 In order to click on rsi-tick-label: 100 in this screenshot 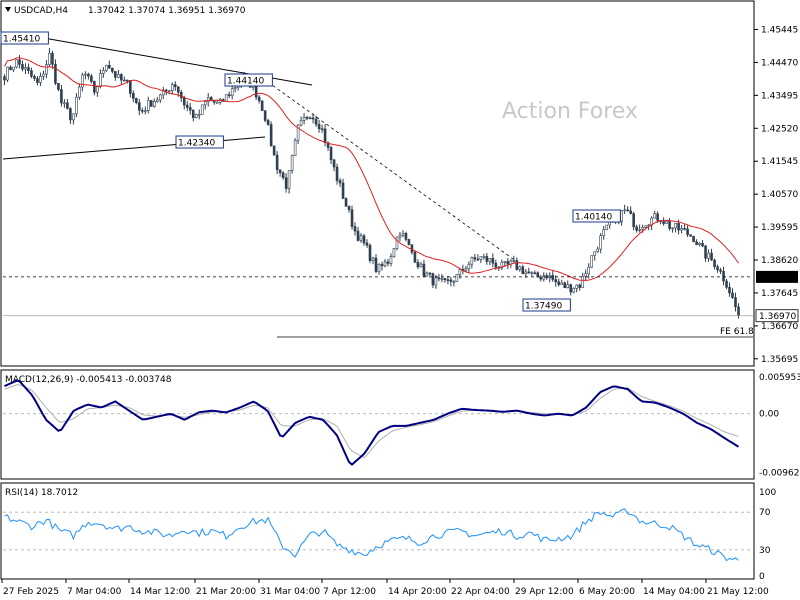, I will do `click(767, 493)`.